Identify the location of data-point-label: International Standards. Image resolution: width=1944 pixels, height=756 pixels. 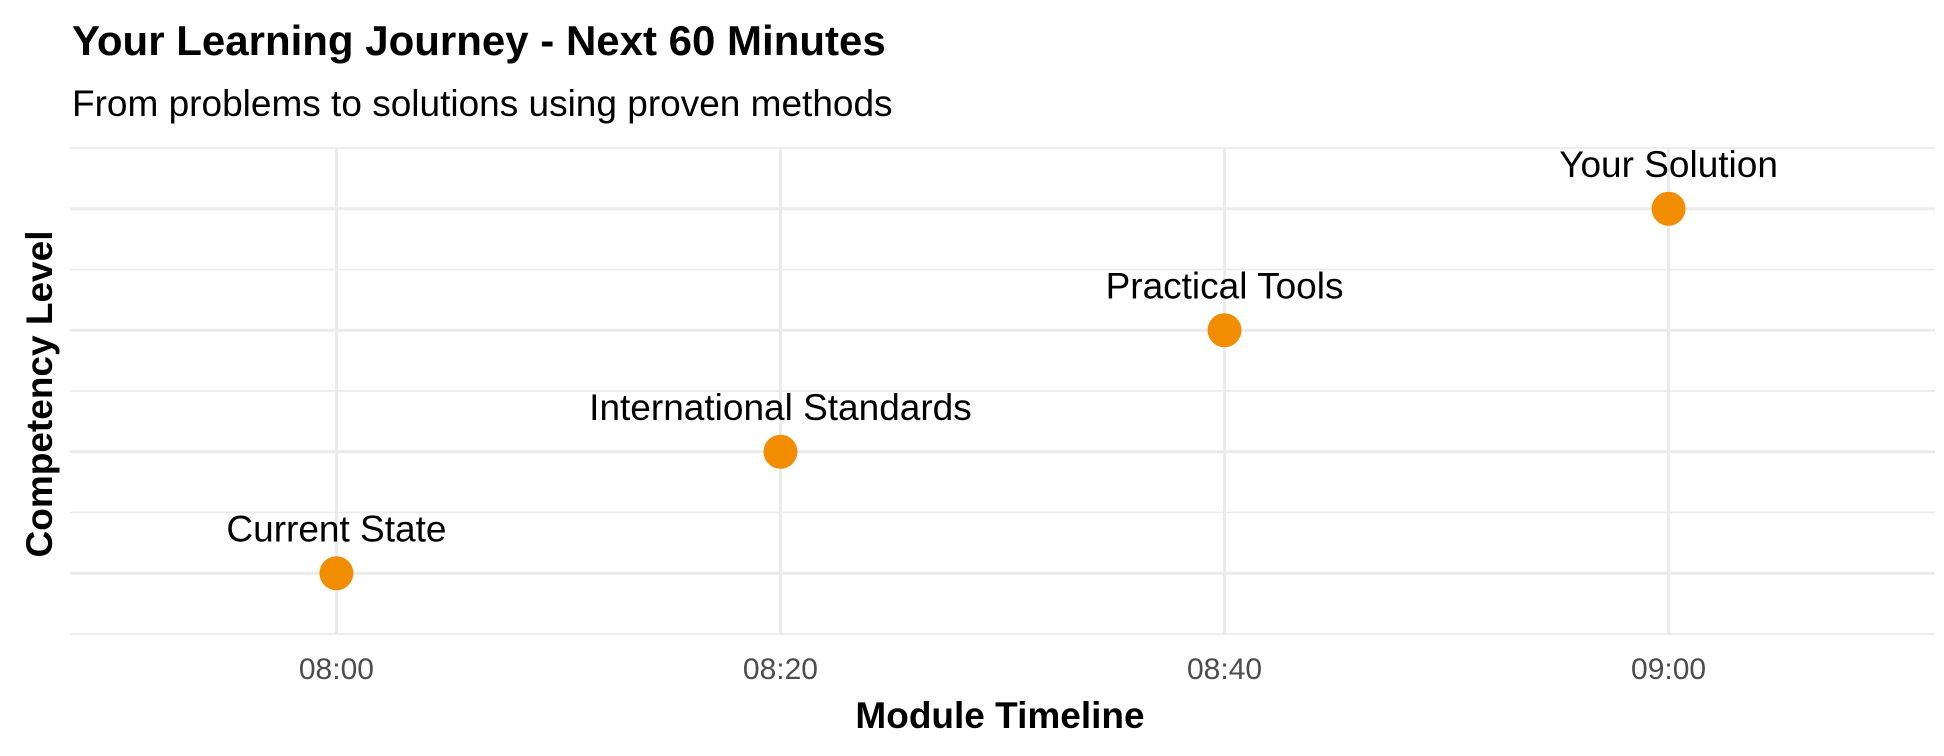
(780, 407).